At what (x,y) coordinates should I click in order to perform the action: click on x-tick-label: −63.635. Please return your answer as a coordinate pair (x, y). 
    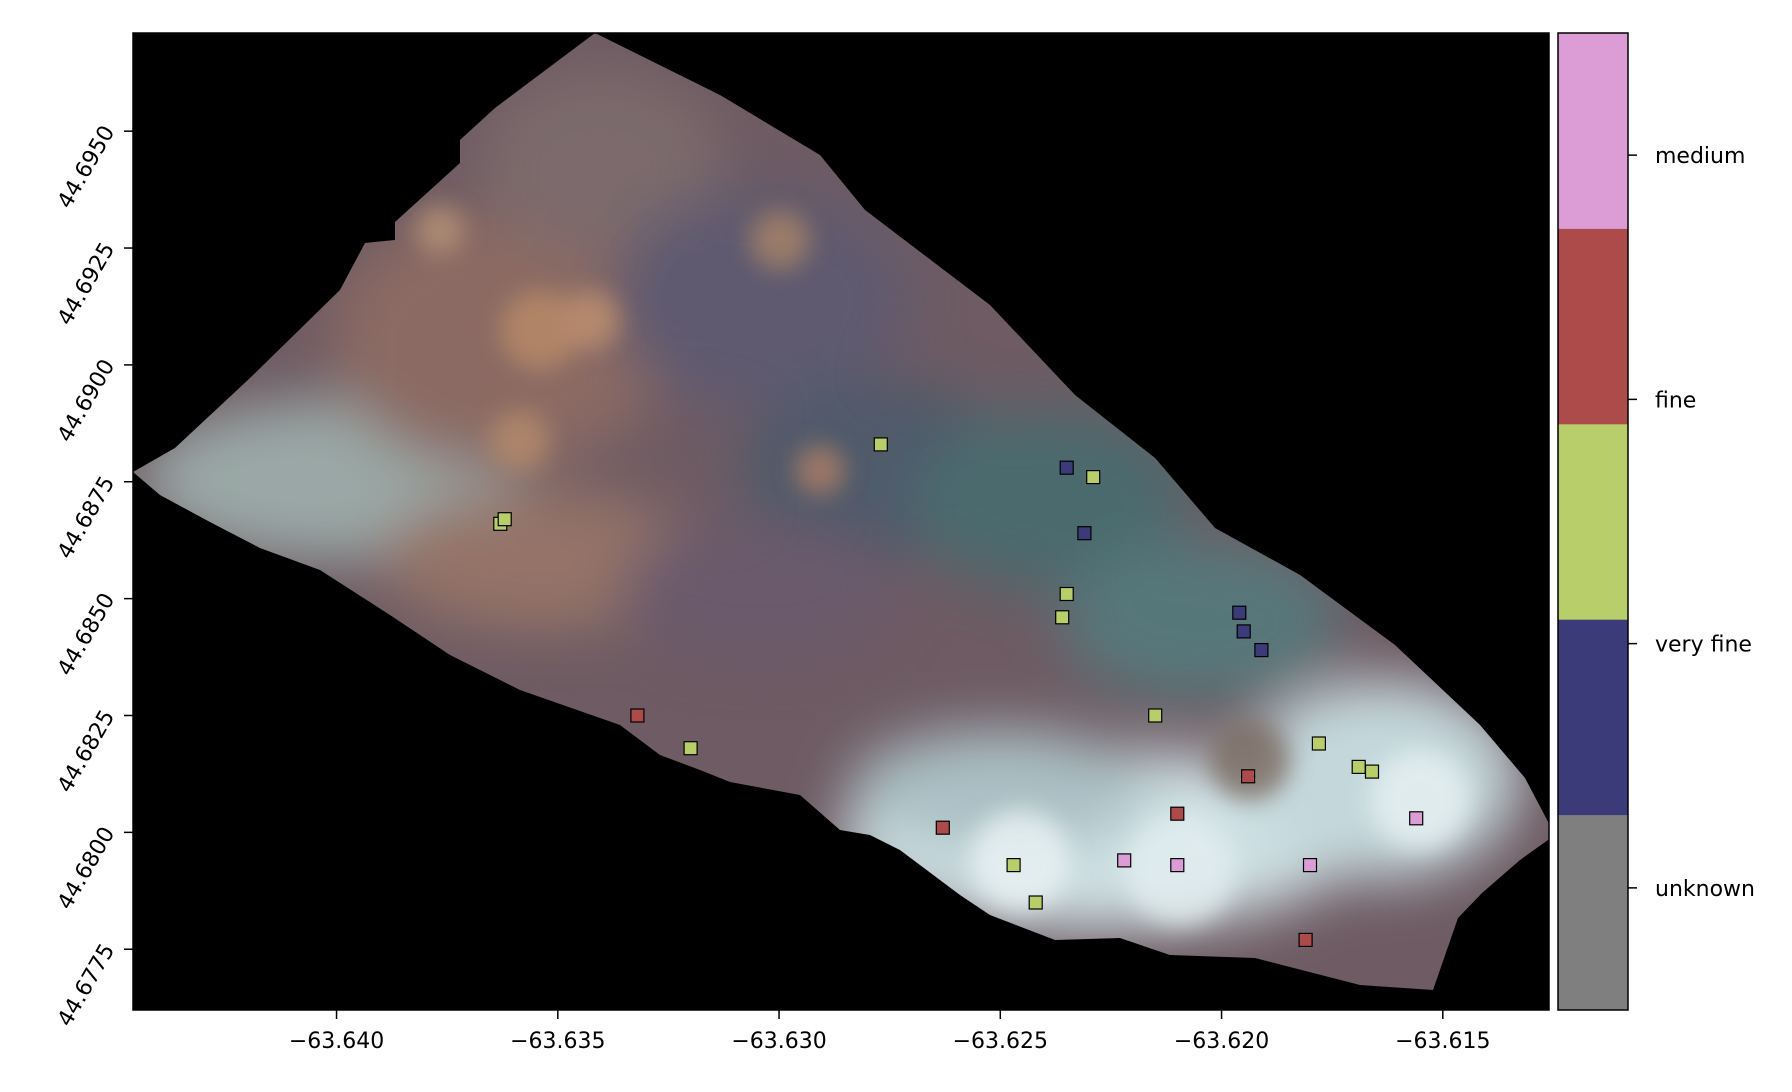
    Looking at the image, I should click on (557, 1041).